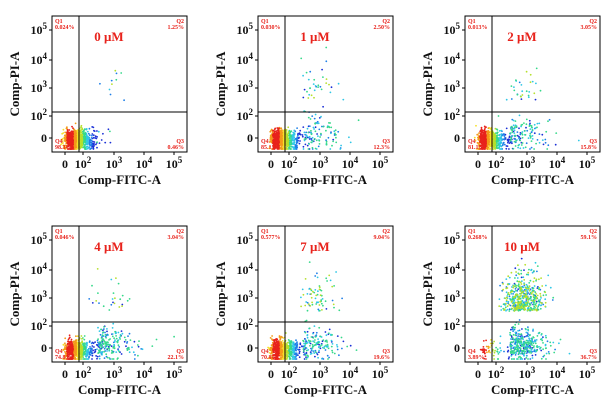 This screenshot has width=603, height=404. What do you see at coordinates (119, 294) in the screenshot?
I see `plot-frame` at bounding box center [119, 294].